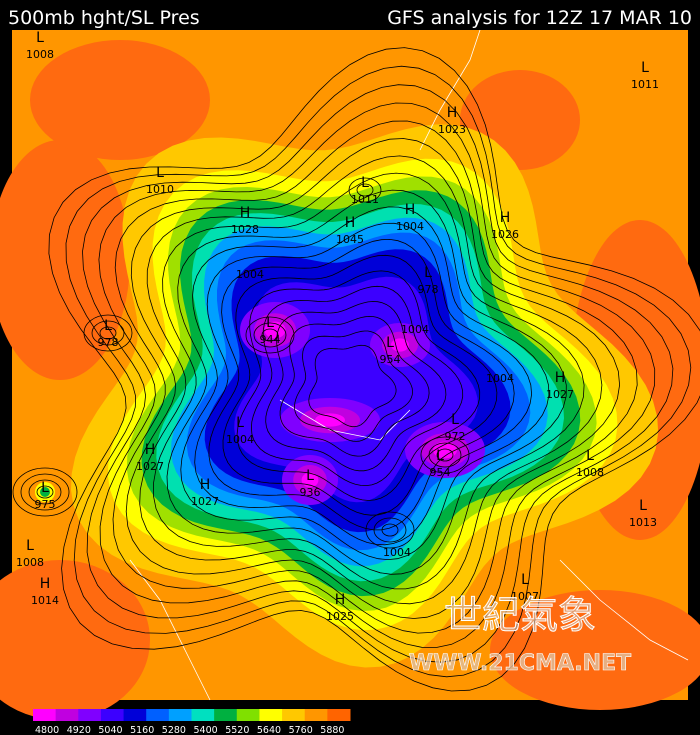  I want to click on center-pressure: 972, so click(455, 436).